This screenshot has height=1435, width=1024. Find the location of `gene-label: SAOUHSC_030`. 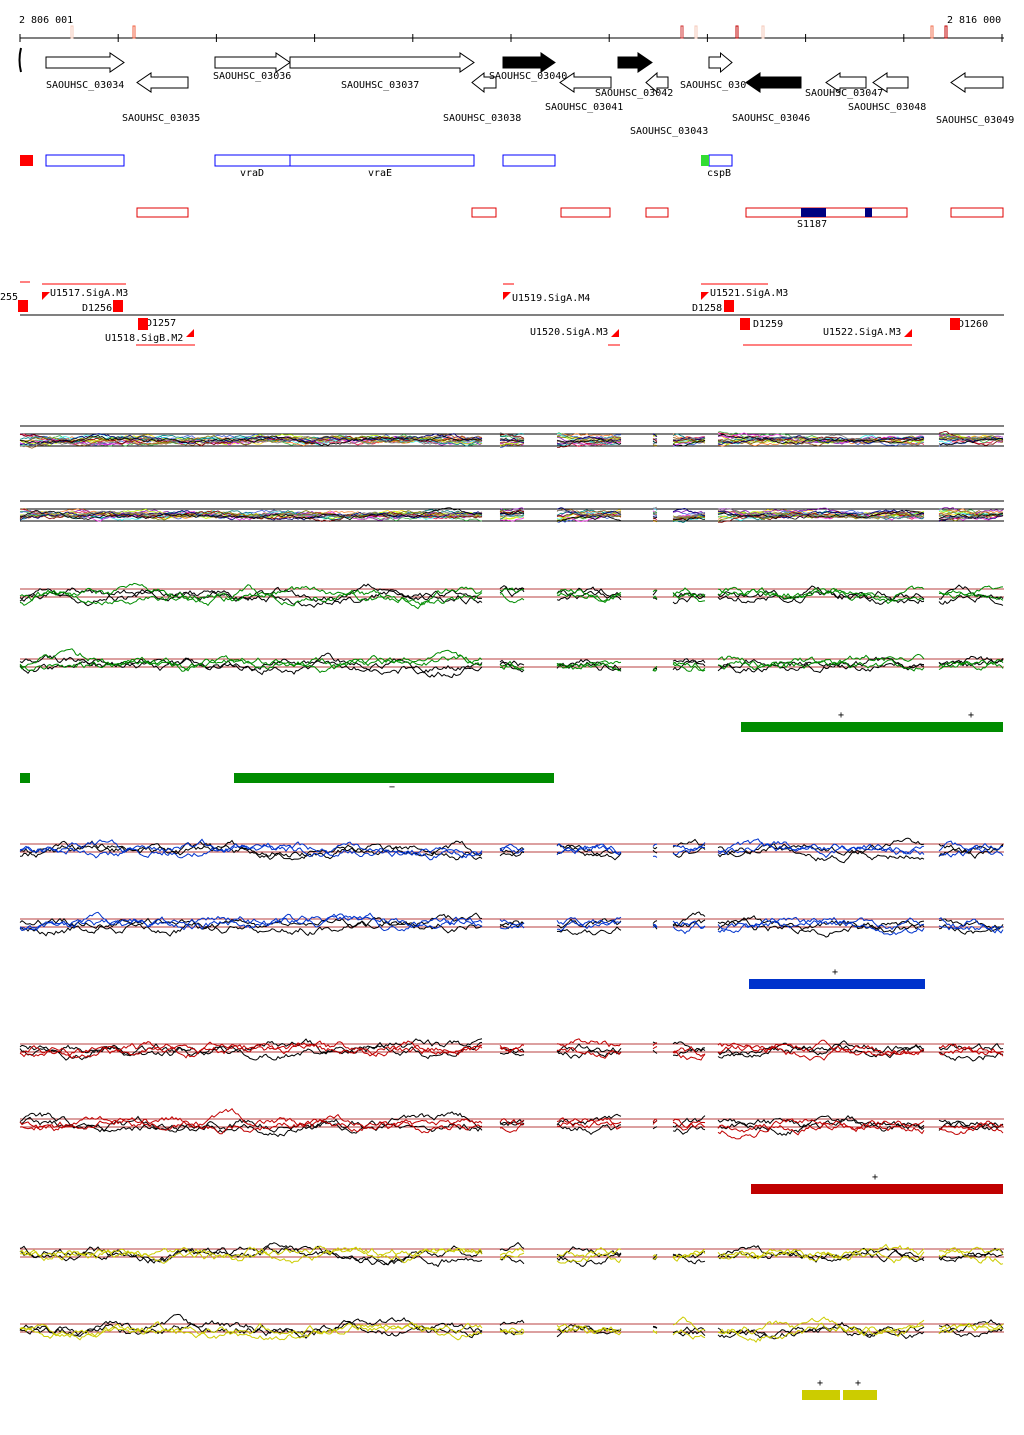

gene-label: SAOUHSC_030 is located at coordinates (713, 85).